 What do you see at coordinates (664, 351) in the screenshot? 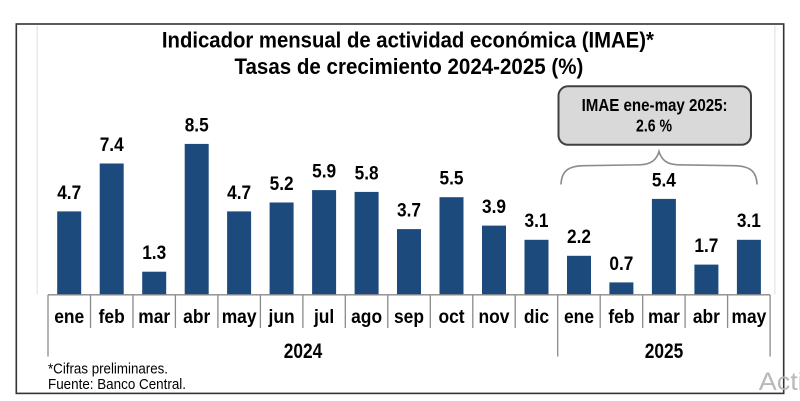
I see `svg-text: 2025` at bounding box center [664, 351].